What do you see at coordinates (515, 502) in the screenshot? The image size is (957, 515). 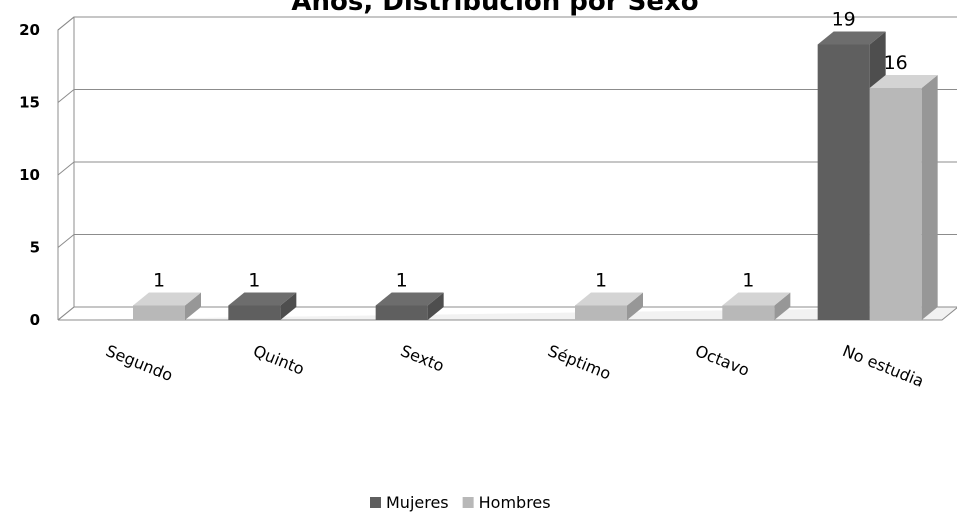 I see `legend-label: Hombres` at bounding box center [515, 502].